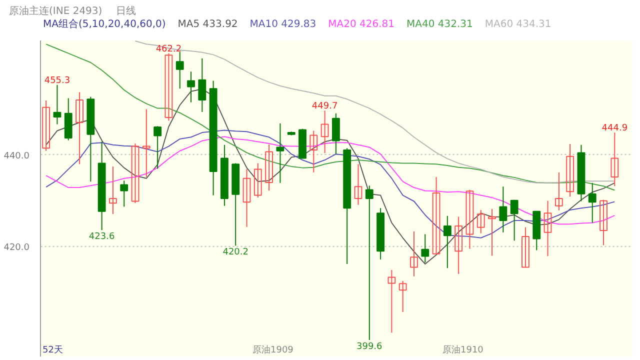 Image resolution: width=640 pixels, height=360 pixels. What do you see at coordinates (104, 24) in the screenshot?
I see `legend-title: MA组合(5,10,20,40,60,0)` at bounding box center [104, 24].